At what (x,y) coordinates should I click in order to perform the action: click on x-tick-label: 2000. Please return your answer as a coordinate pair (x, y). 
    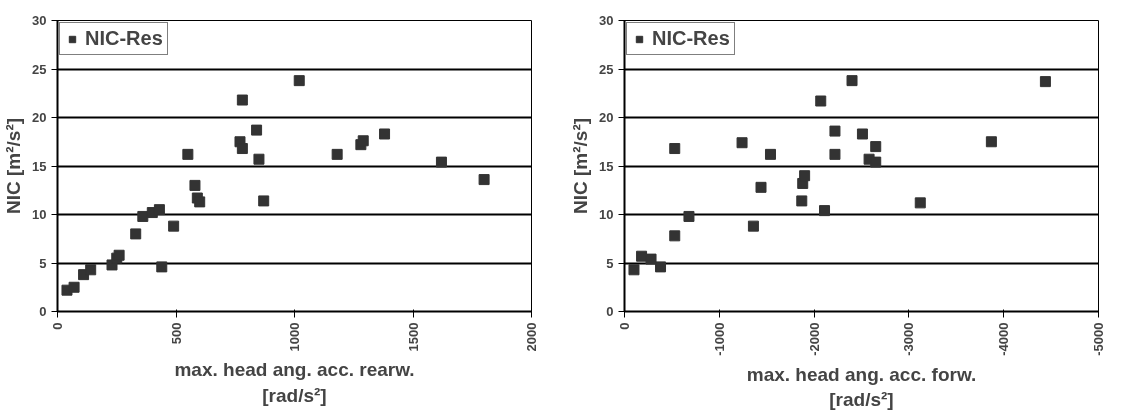
    Looking at the image, I should click on (531, 337).